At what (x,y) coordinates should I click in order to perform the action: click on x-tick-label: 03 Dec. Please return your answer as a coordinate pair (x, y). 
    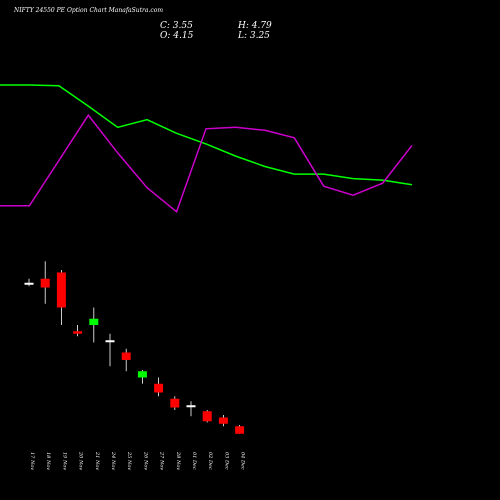
    Looking at the image, I should click on (226, 461).